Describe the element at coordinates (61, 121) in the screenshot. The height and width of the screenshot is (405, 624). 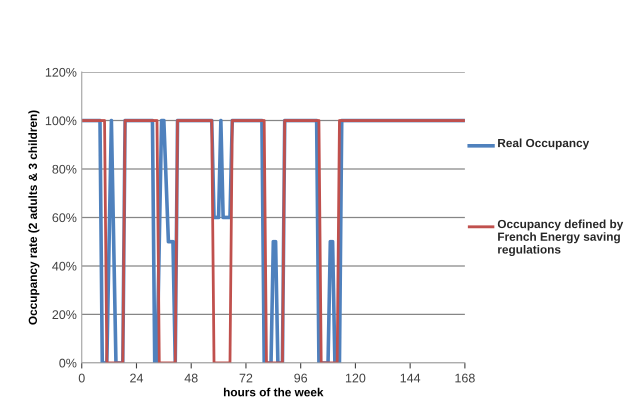
I see `y-tick-label: 100%` at that location.